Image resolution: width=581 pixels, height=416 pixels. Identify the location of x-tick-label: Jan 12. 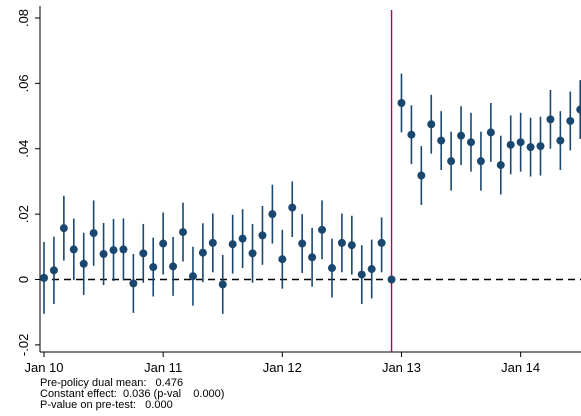
(282, 367).